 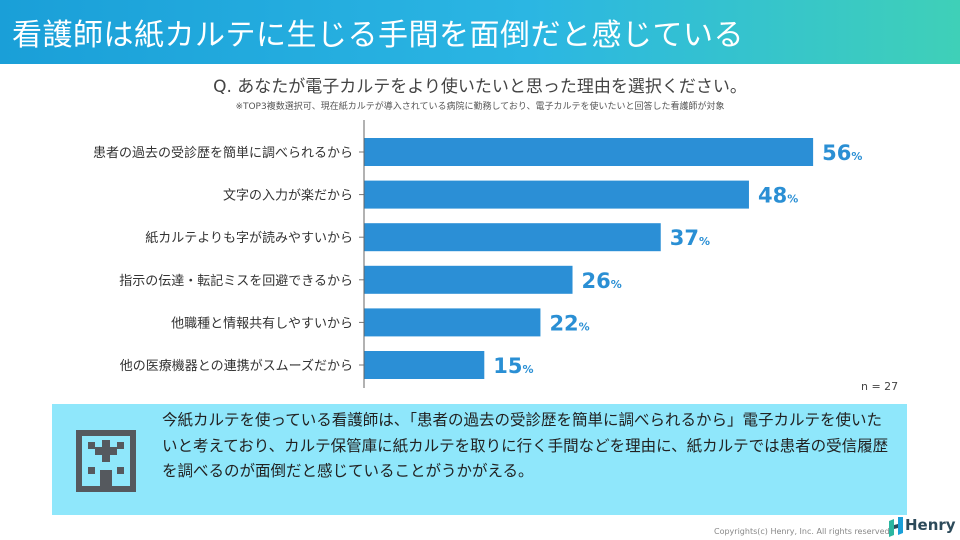 What do you see at coordinates (880, 386) in the screenshot?
I see `sample-size-label: n = 27` at bounding box center [880, 386].